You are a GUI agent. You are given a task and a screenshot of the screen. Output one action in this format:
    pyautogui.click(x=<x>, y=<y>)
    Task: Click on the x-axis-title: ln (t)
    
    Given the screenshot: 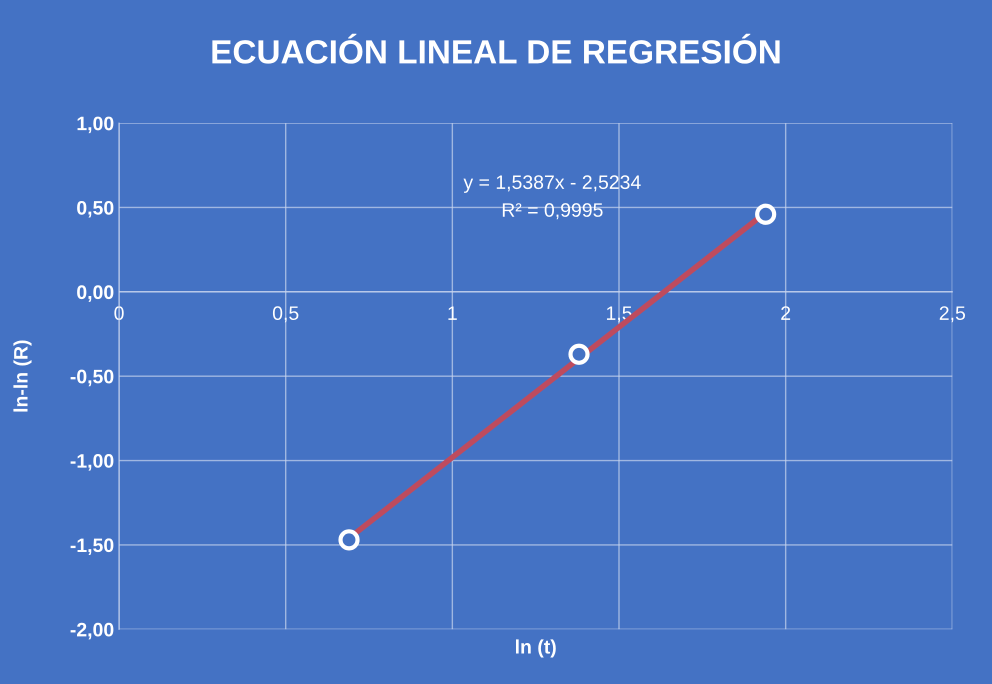 What is the action you would take?
    pyautogui.click(x=536, y=648)
    